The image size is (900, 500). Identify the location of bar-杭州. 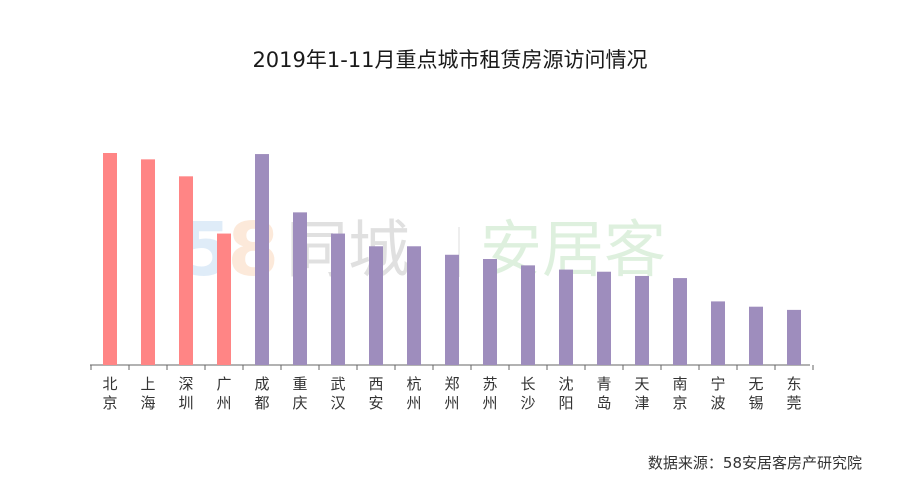
(414, 305).